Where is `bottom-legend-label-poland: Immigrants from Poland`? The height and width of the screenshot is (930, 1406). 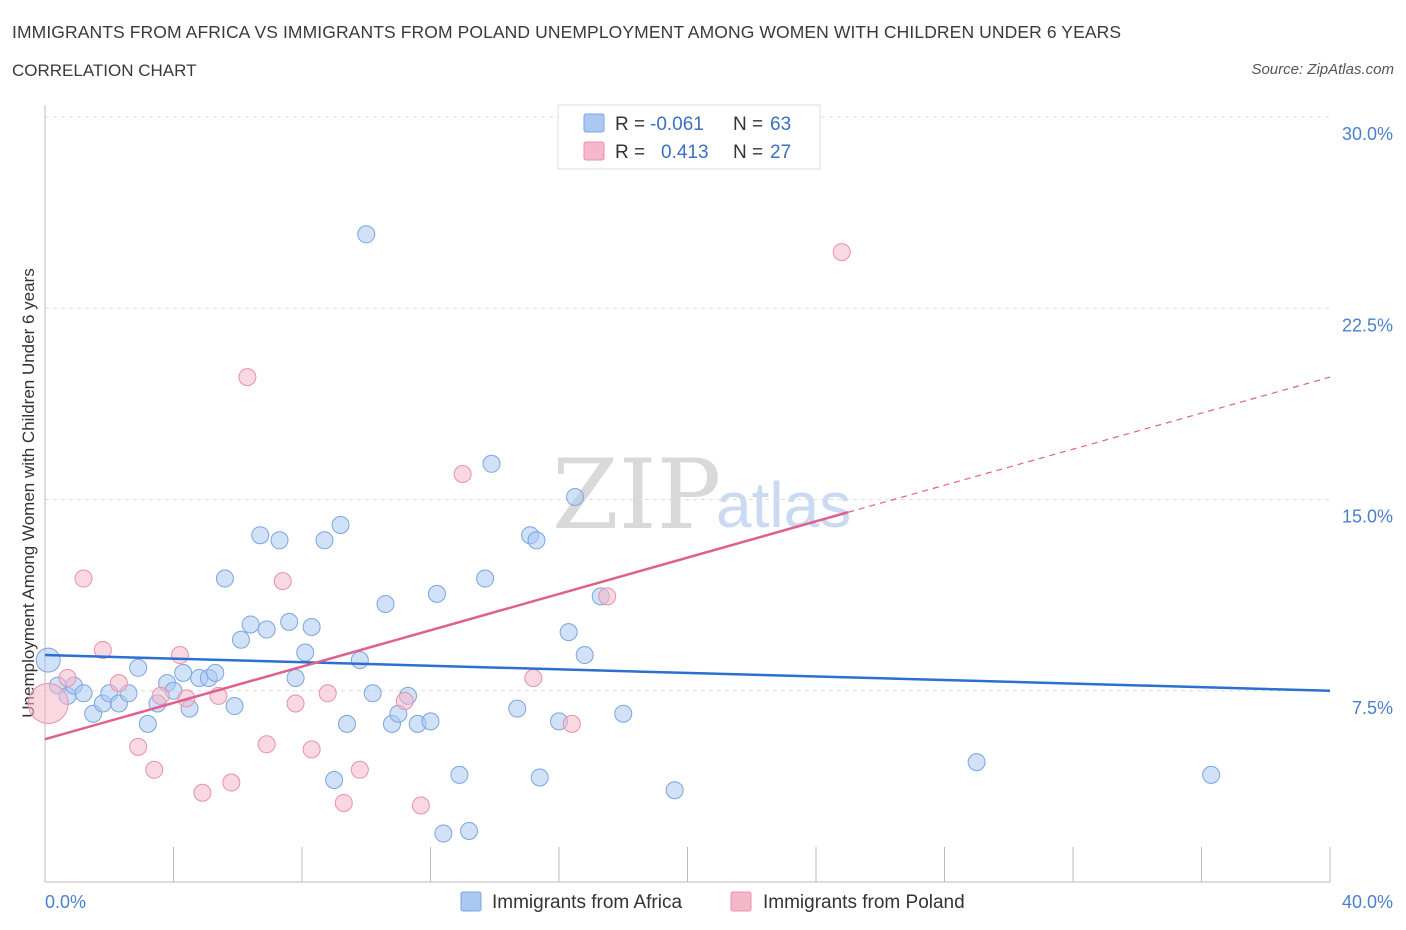
bottom-legend-label-poland: Immigrants from Poland is located at coordinates (864, 902).